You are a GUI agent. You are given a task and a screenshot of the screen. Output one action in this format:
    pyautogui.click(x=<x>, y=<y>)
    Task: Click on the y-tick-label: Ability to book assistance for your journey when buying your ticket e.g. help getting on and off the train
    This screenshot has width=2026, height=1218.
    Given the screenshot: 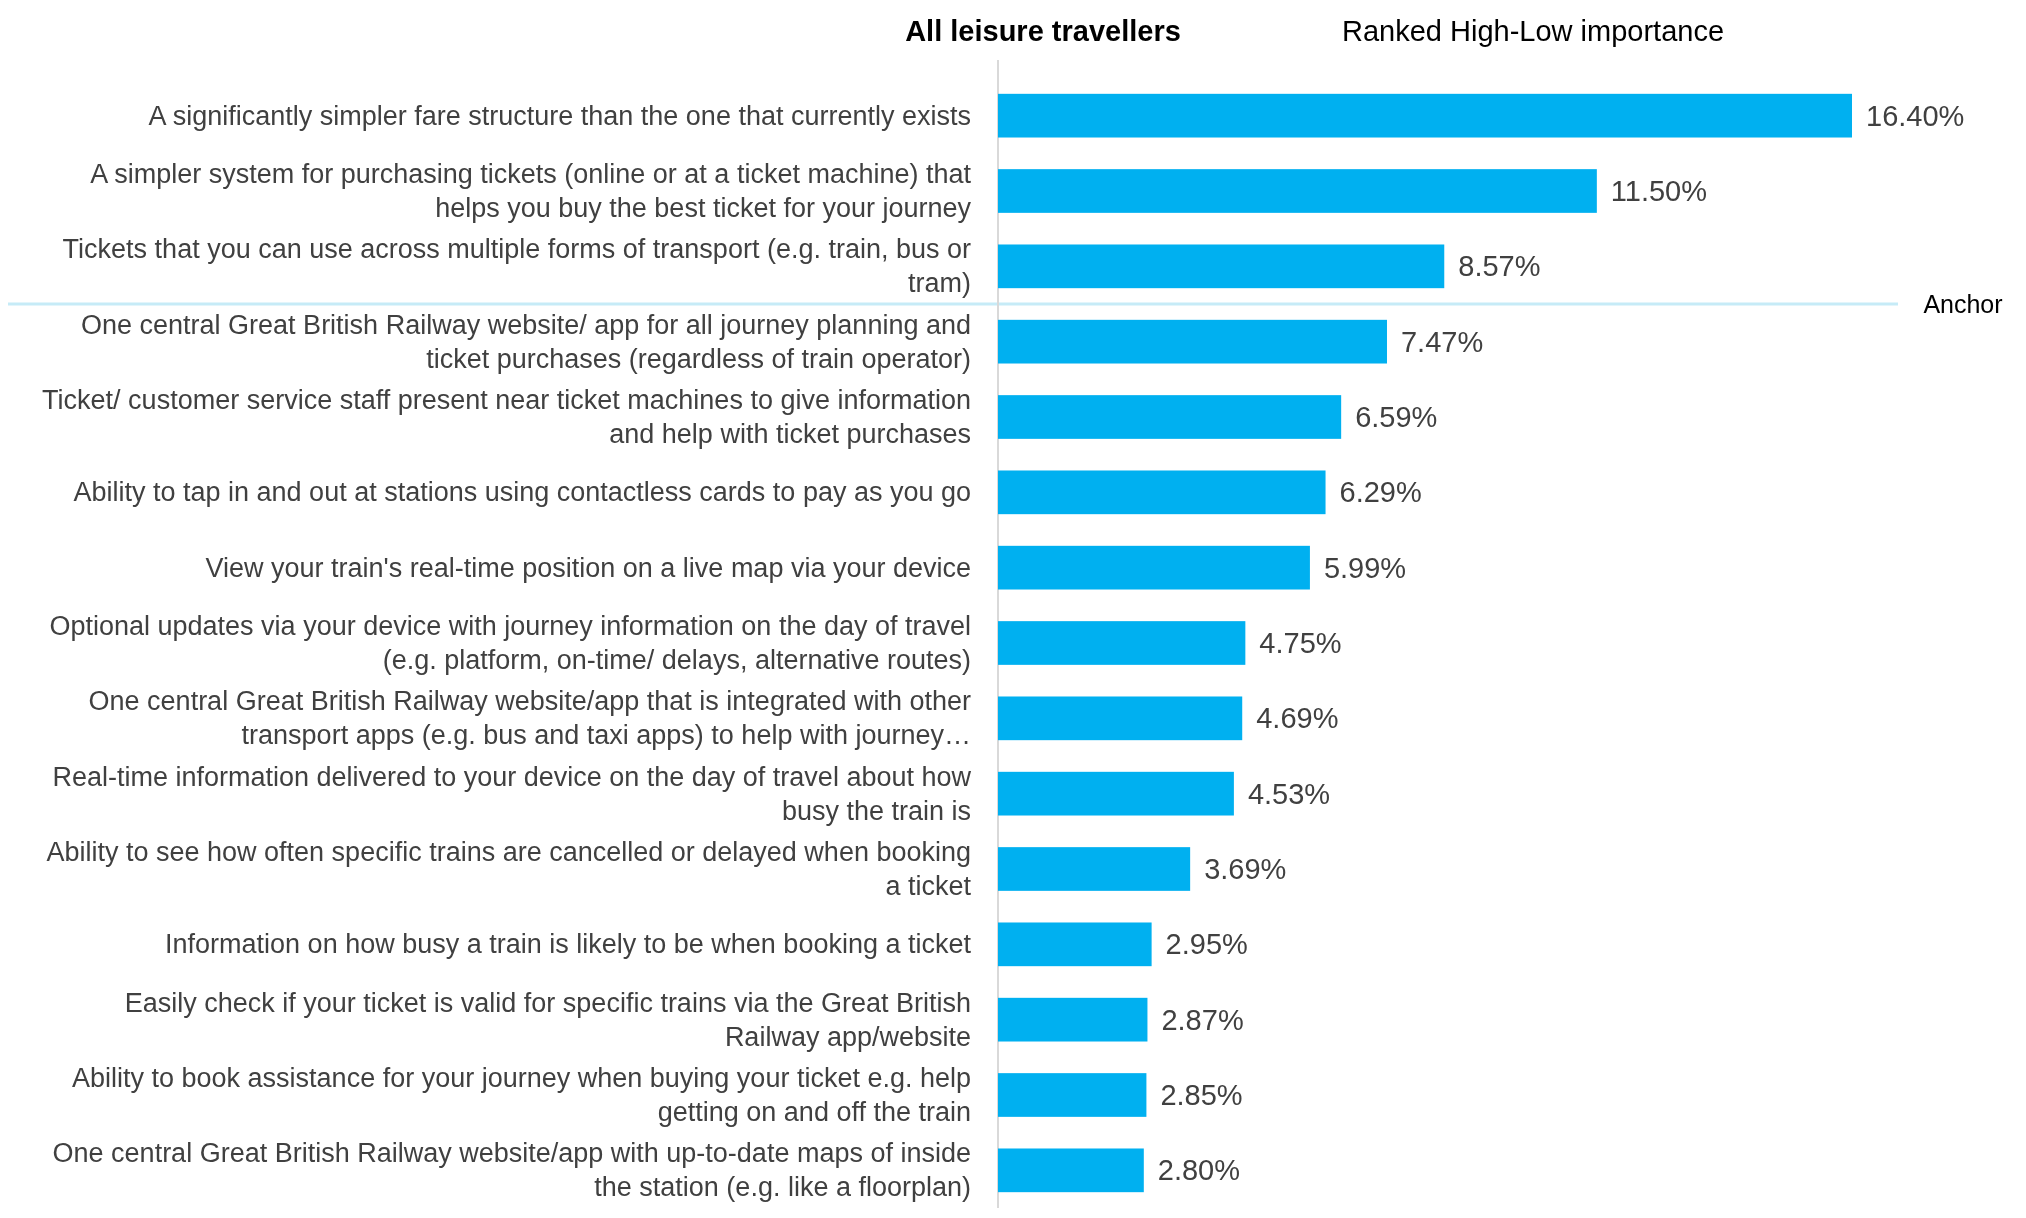 What is the action you would take?
    pyautogui.click(x=521, y=1095)
    